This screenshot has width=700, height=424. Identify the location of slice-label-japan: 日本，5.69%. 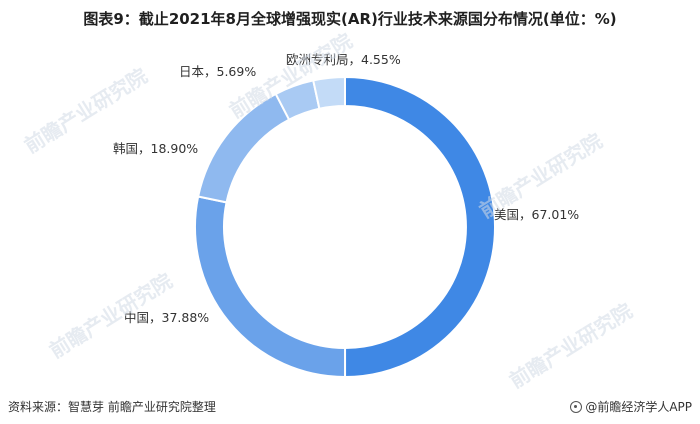
(218, 71).